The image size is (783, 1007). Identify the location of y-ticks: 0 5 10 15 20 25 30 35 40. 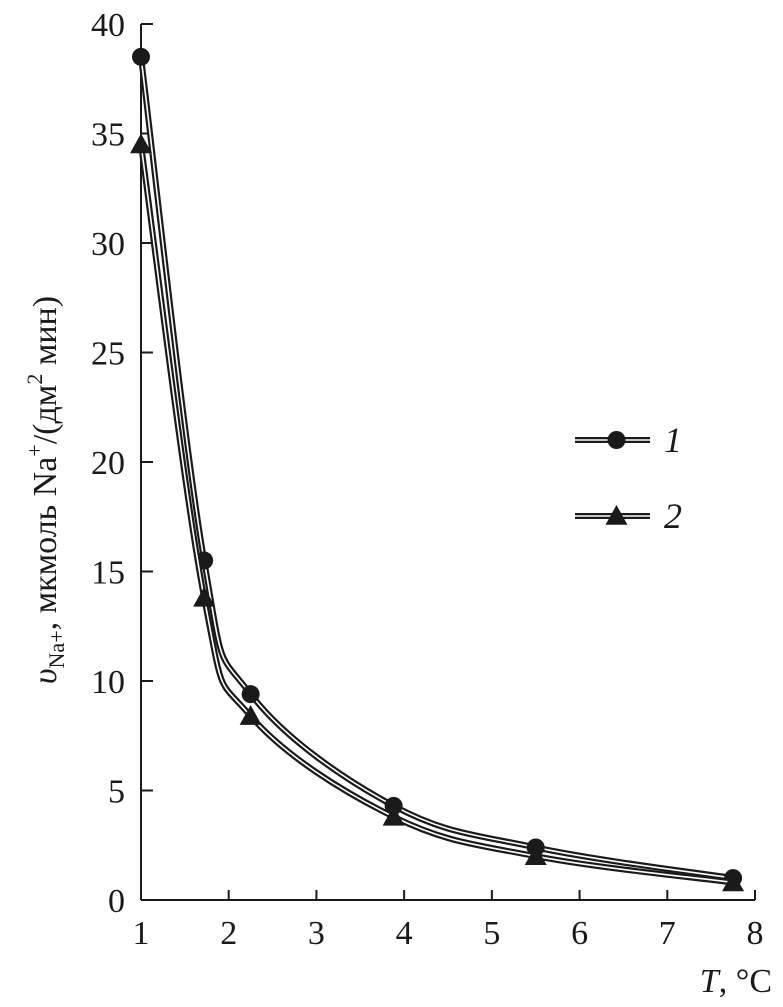
(122, 463).